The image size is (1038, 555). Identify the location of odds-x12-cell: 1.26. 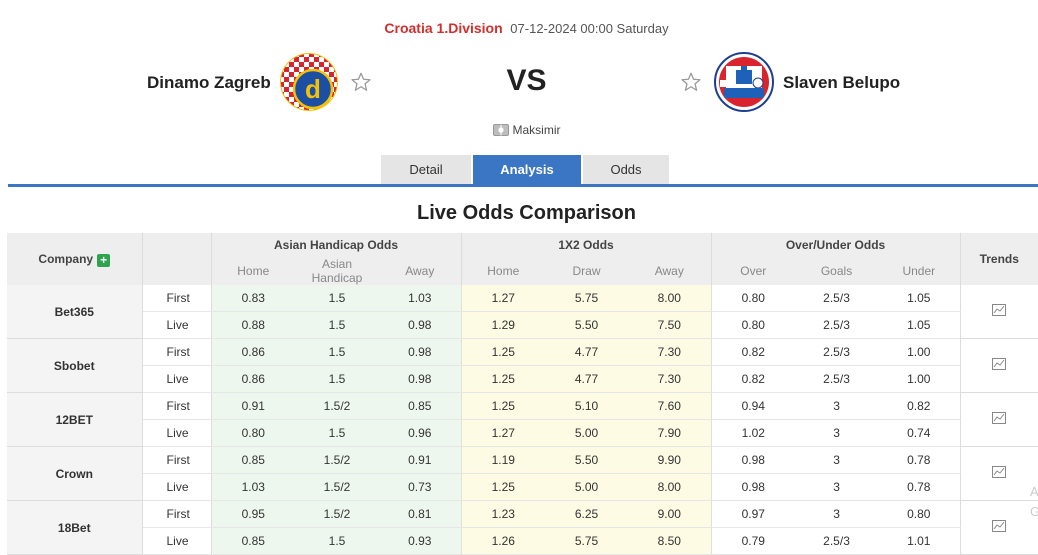
(503, 541).